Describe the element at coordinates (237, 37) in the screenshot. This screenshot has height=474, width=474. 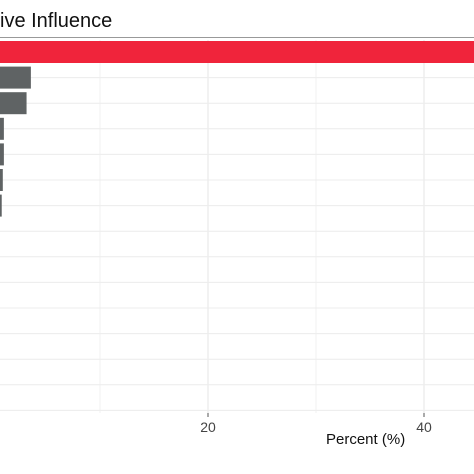
I see `title-divider` at that location.